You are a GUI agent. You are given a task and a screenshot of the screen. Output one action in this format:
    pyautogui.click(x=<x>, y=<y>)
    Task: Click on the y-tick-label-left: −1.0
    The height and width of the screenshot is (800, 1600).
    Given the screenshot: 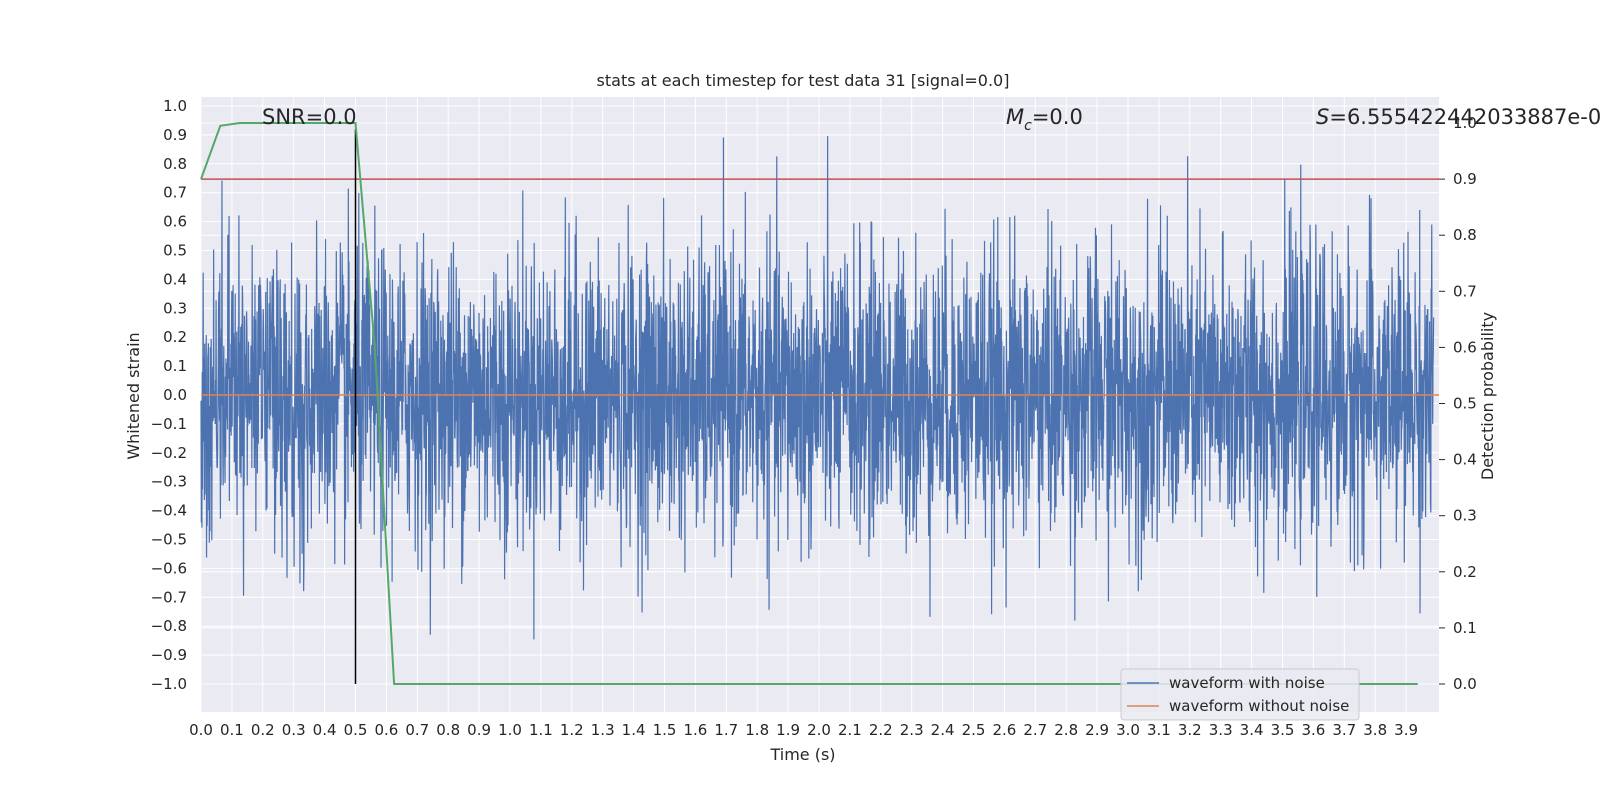 What is the action you would take?
    pyautogui.click(x=169, y=684)
    